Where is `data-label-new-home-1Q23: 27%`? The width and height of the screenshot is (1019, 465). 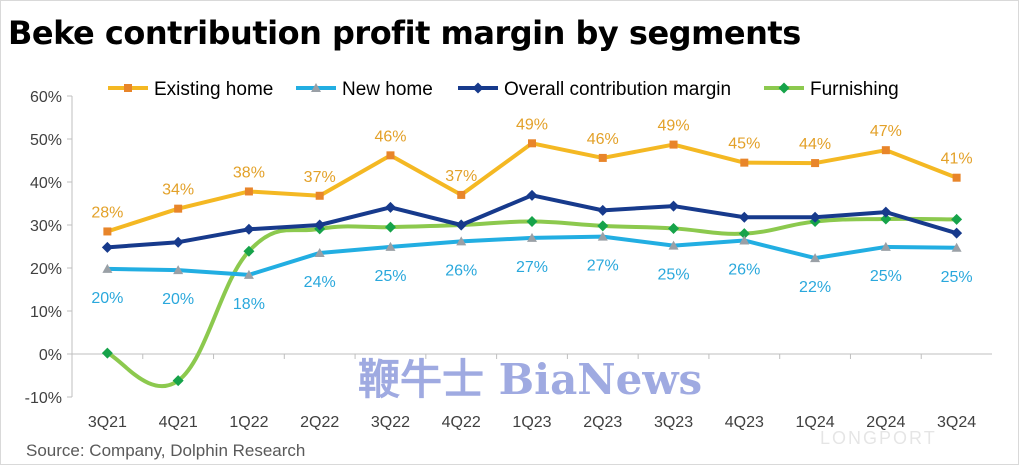 data-label-new-home-1Q23: 27% is located at coordinates (532, 267).